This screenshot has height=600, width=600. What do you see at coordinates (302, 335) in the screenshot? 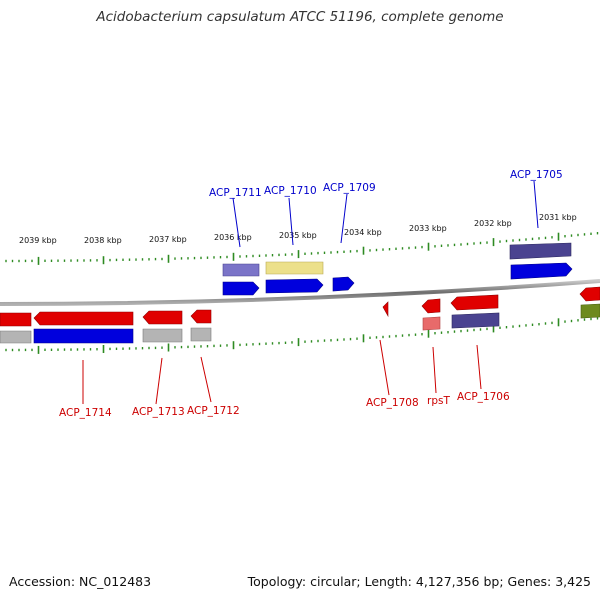
I see `lower-tick-track` at bounding box center [302, 335].